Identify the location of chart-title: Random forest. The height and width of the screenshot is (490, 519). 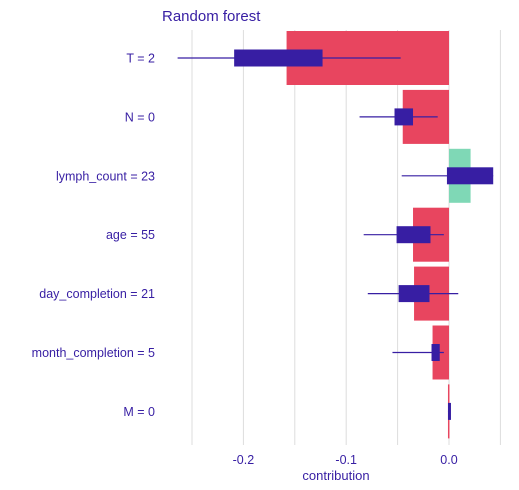
(211, 16).